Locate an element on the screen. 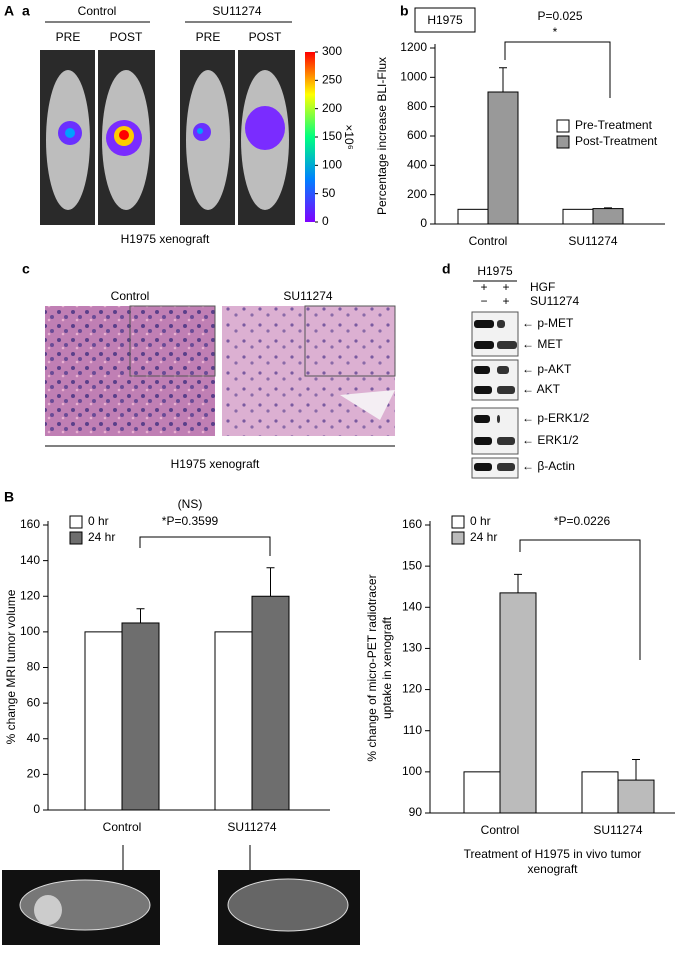 The height and width of the screenshot is (954, 685). y-tick-label: 1000 is located at coordinates (413, 77).